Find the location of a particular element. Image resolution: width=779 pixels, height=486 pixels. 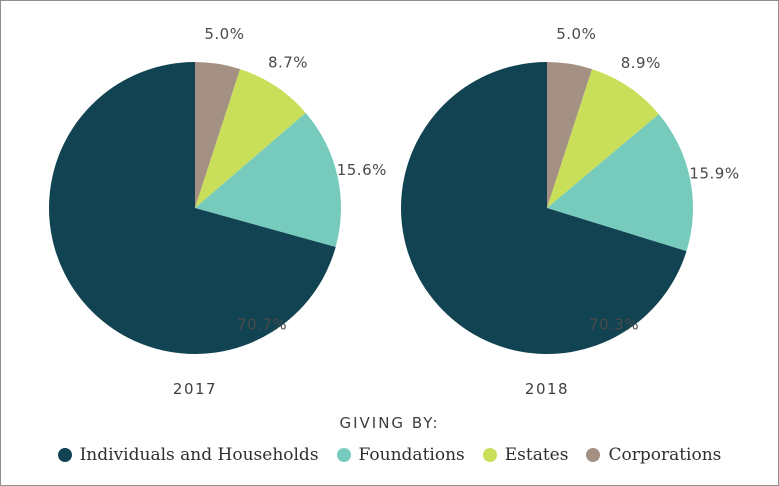

legend-label-corporations: Corporations is located at coordinates (665, 455).